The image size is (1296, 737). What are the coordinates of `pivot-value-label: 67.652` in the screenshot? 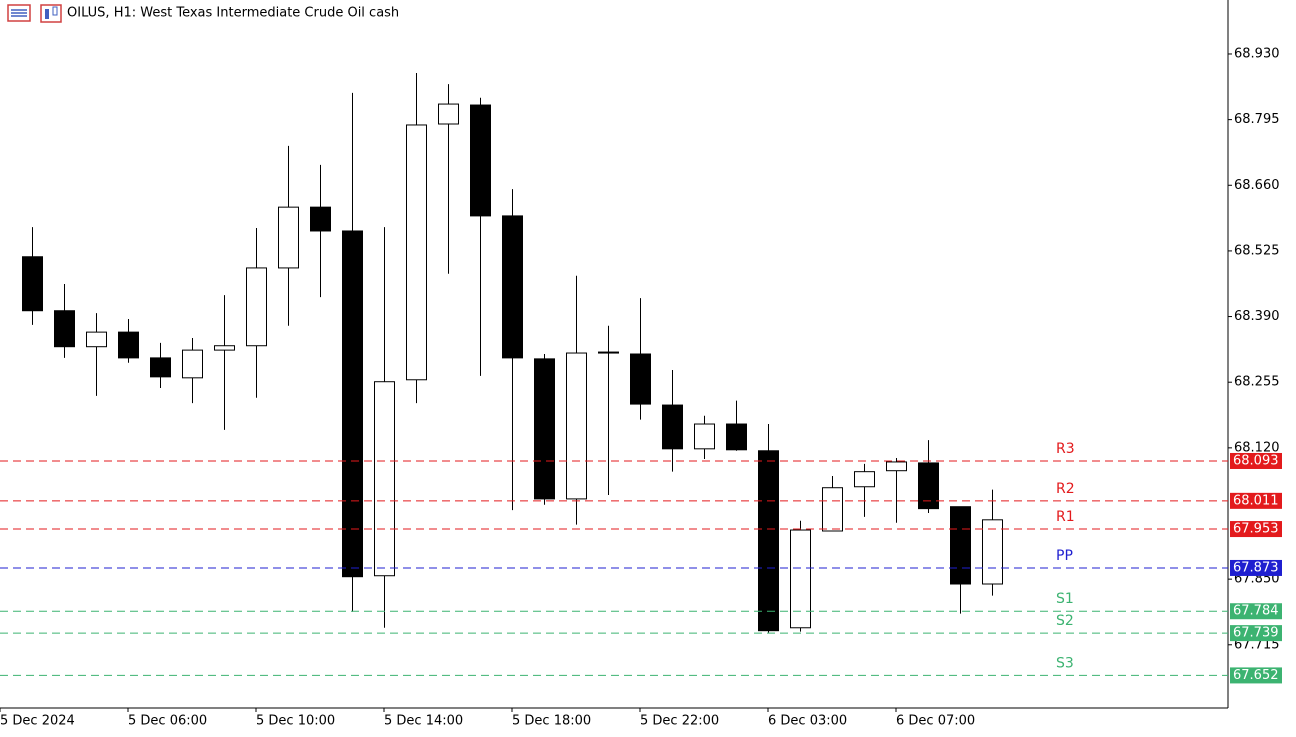 It's located at (1256, 675).